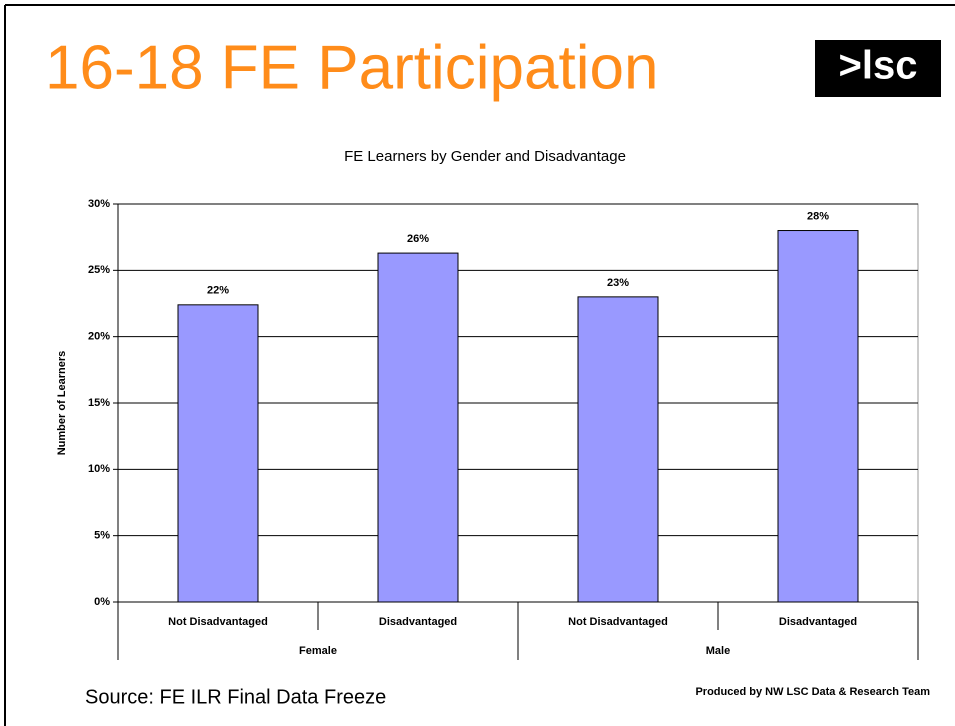 The width and height of the screenshot is (955, 726). What do you see at coordinates (812, 692) in the screenshot?
I see `credit: Produced by NW LSC Data & Research Team` at bounding box center [812, 692].